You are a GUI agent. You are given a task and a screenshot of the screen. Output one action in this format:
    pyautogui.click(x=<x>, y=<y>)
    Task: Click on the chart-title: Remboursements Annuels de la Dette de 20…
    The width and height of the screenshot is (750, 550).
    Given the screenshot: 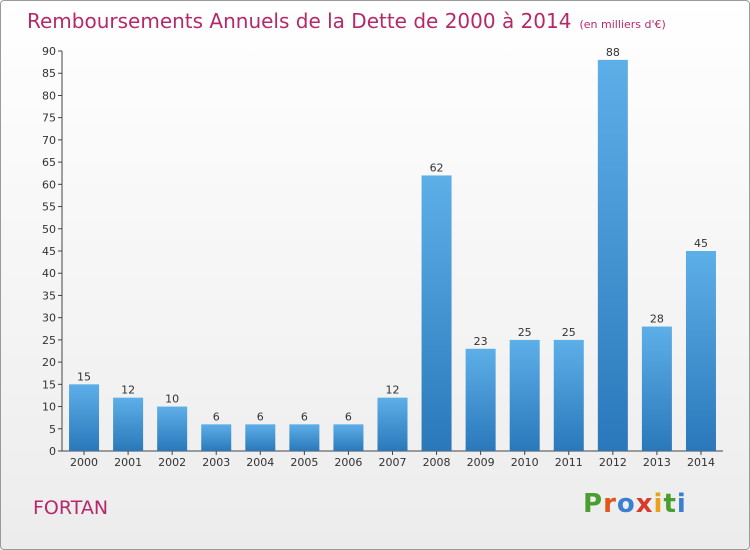 What is the action you would take?
    pyautogui.click(x=346, y=21)
    